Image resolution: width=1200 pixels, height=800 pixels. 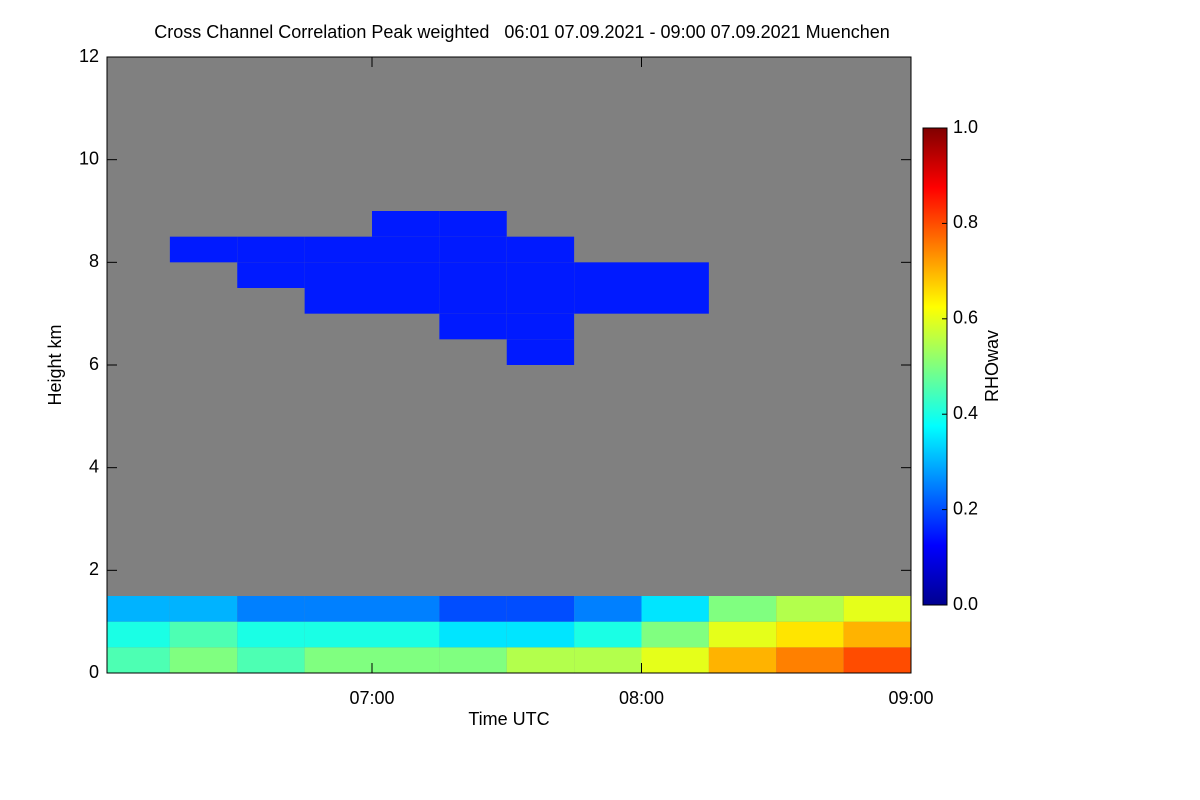 I want to click on colorbar-tick-label: 0.4, so click(x=965, y=413).